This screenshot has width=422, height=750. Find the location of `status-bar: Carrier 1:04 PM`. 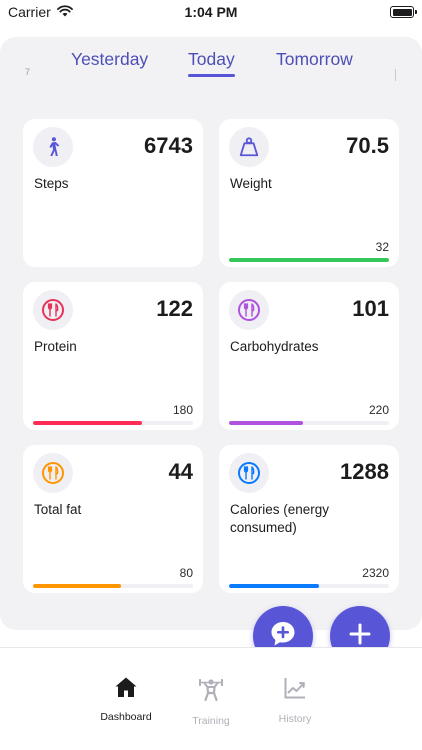

status-bar: Carrier 1:04 PM is located at coordinates (211, 12).